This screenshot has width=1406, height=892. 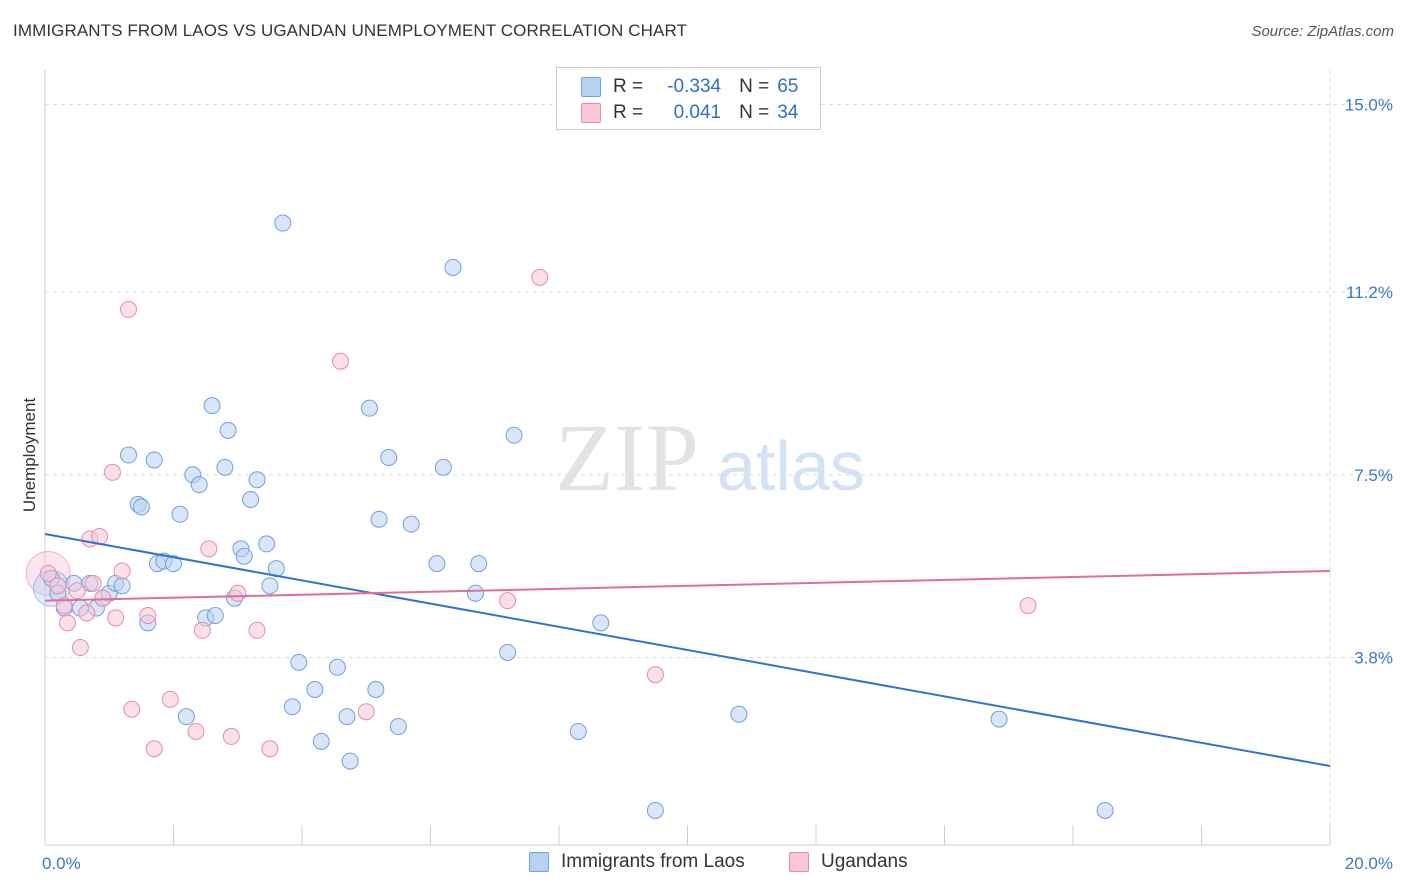 What do you see at coordinates (1369, 863) in the screenshot?
I see `x-tick-label: 20.0%` at bounding box center [1369, 863].